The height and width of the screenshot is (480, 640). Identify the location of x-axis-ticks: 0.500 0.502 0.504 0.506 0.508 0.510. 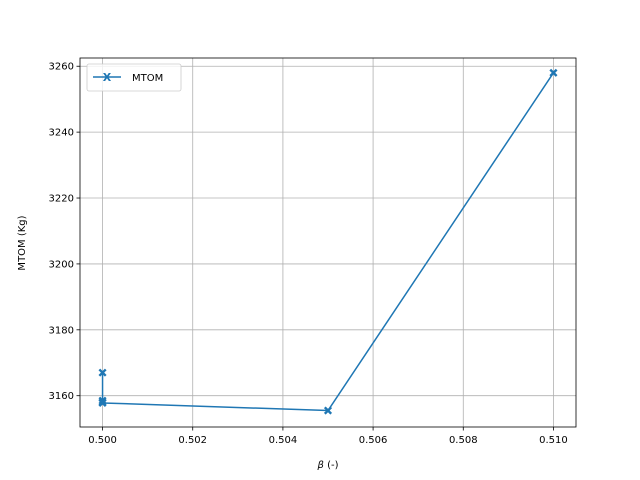
(328, 436).